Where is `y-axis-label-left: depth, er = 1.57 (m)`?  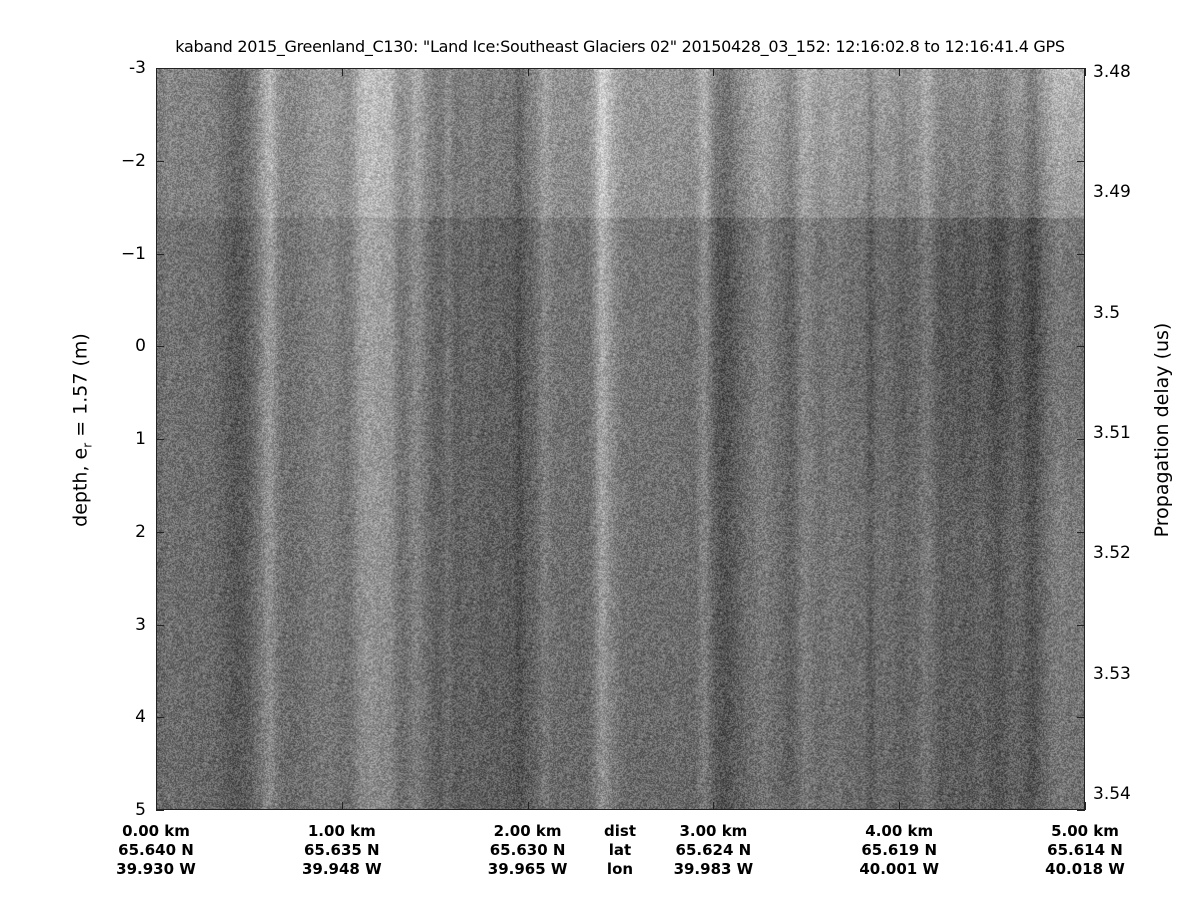
y-axis-label-left: depth, er = 1.57 (m) is located at coordinates (82, 430).